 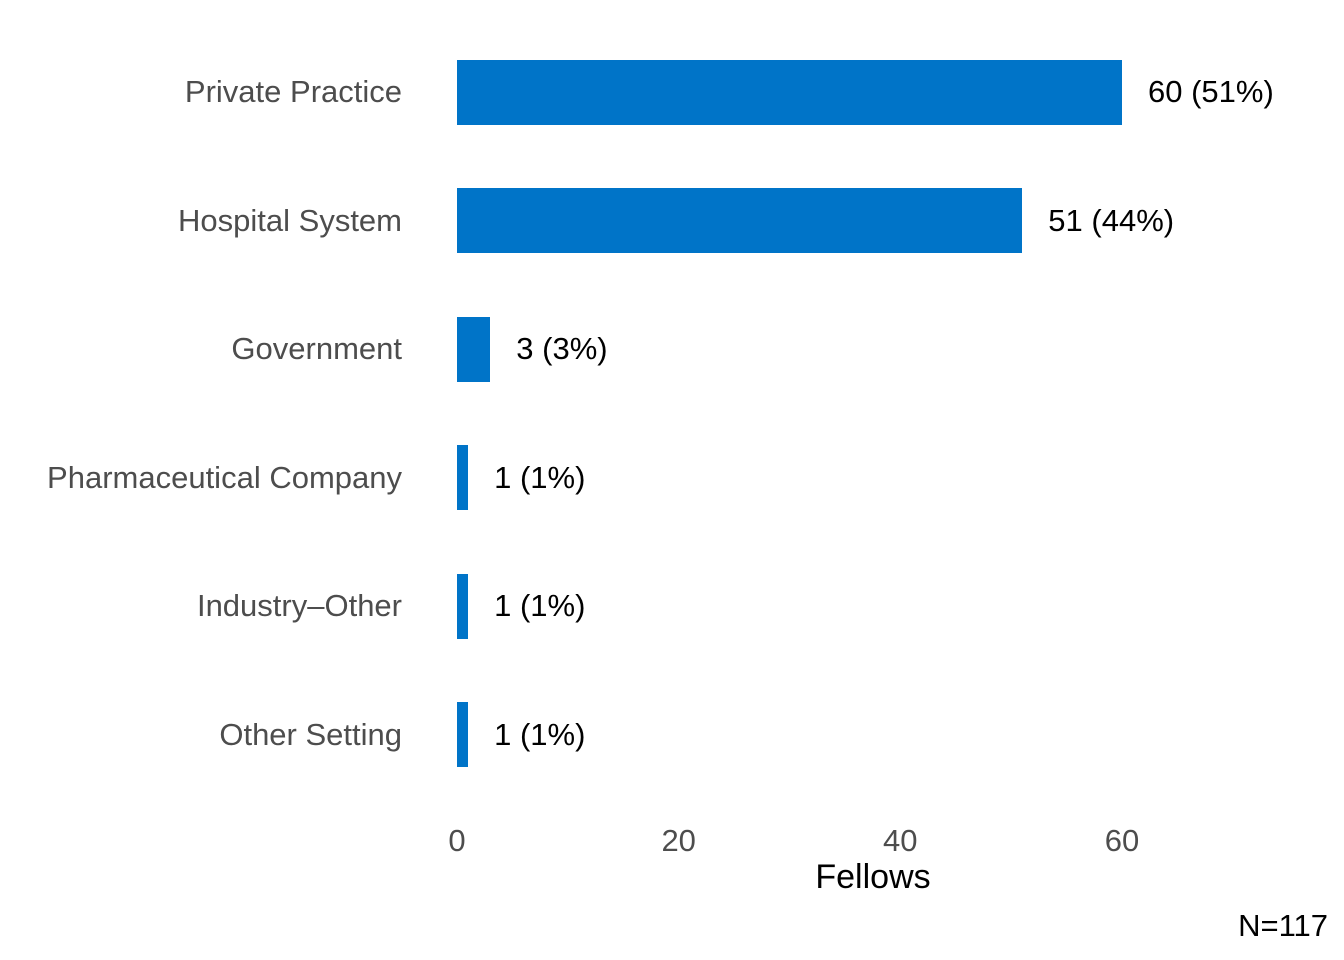 What do you see at coordinates (900, 840) in the screenshot?
I see `x-tick-label: 40` at bounding box center [900, 840].